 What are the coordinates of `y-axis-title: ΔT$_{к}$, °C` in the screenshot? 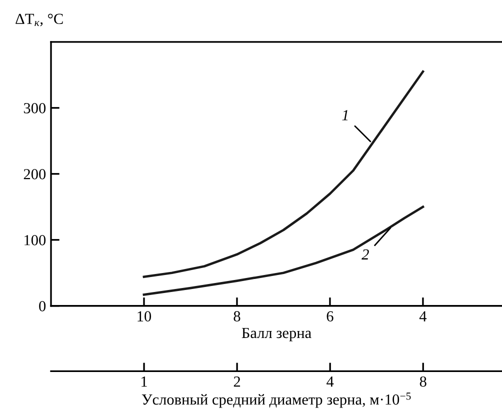 It's located at (39, 20).